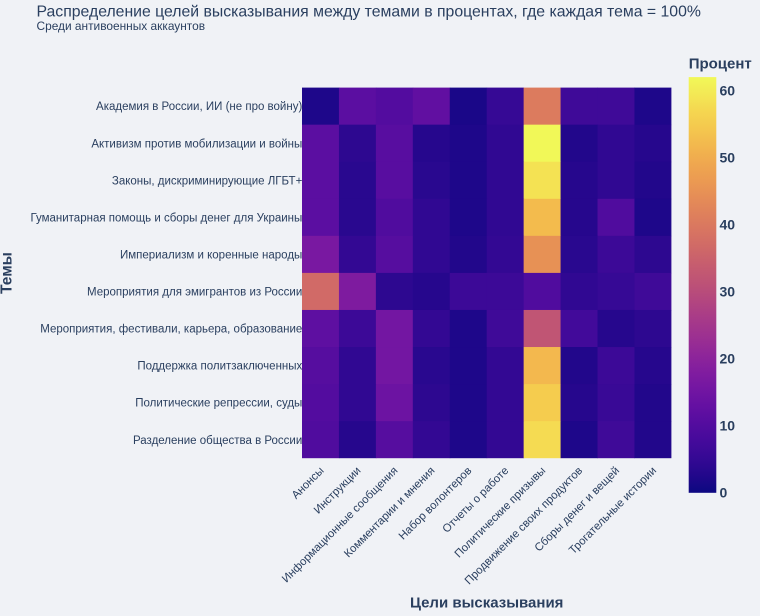 The width and height of the screenshot is (760, 616). Describe the element at coordinates (728, 224) in the screenshot. I see `svg-text: 40` at that location.